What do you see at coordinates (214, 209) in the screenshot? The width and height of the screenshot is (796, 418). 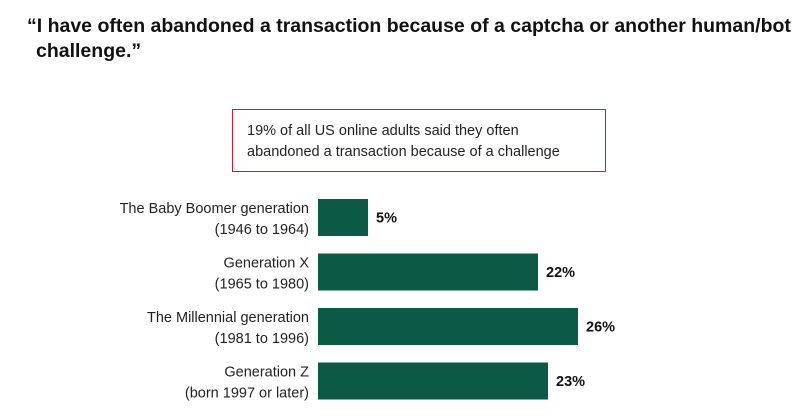 I see `category-label: The Baby Boomer generation` at bounding box center [214, 209].